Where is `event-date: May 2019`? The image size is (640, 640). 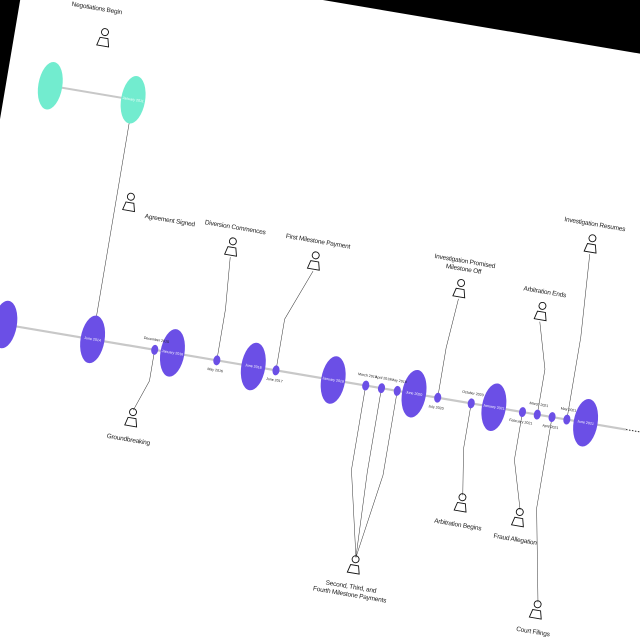 event-date: May 2019 is located at coordinates (399, 381).